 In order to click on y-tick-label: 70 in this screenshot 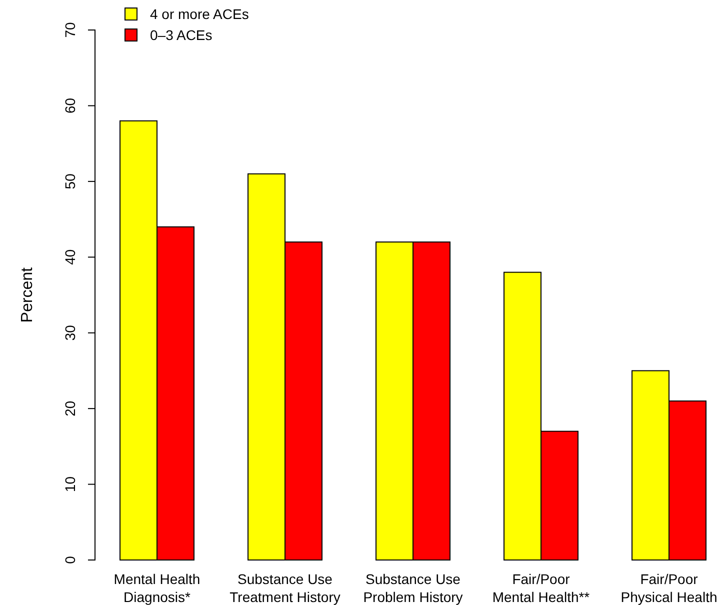, I will do `click(70, 30)`.